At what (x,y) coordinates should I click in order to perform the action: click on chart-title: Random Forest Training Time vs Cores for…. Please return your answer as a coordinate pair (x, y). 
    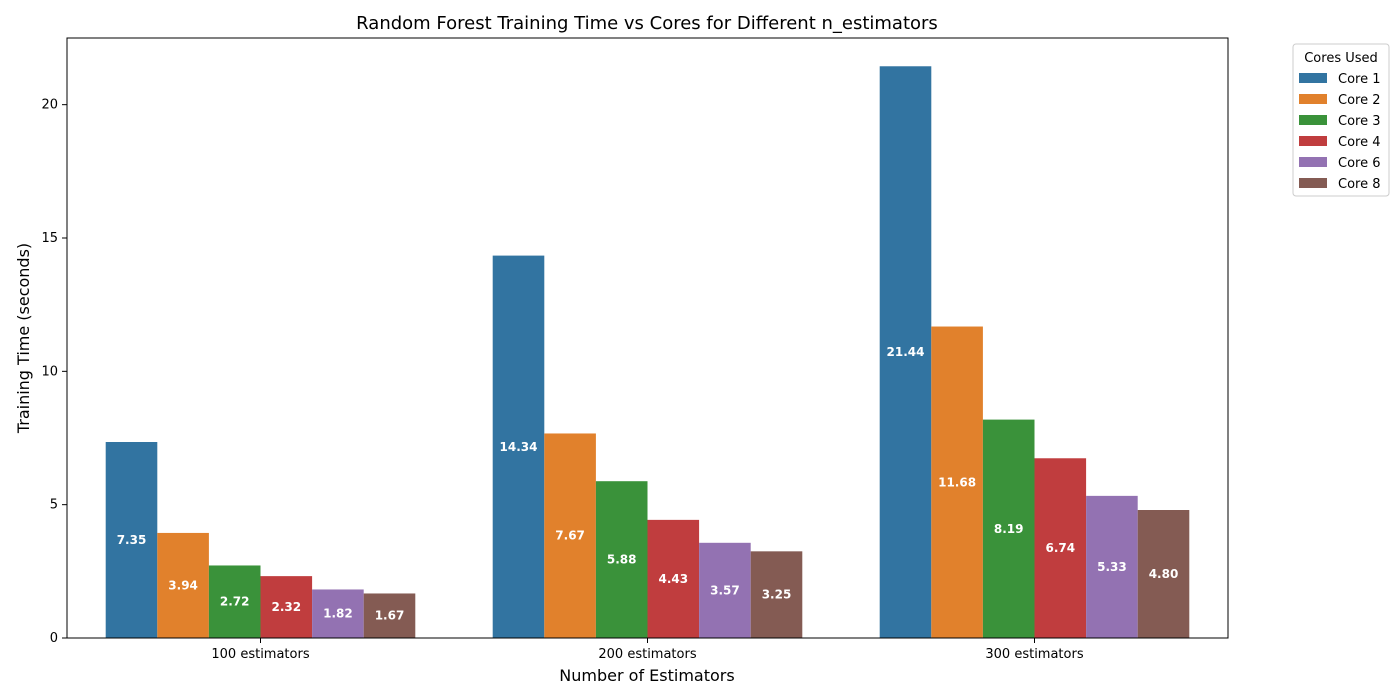
    Looking at the image, I should click on (647, 23).